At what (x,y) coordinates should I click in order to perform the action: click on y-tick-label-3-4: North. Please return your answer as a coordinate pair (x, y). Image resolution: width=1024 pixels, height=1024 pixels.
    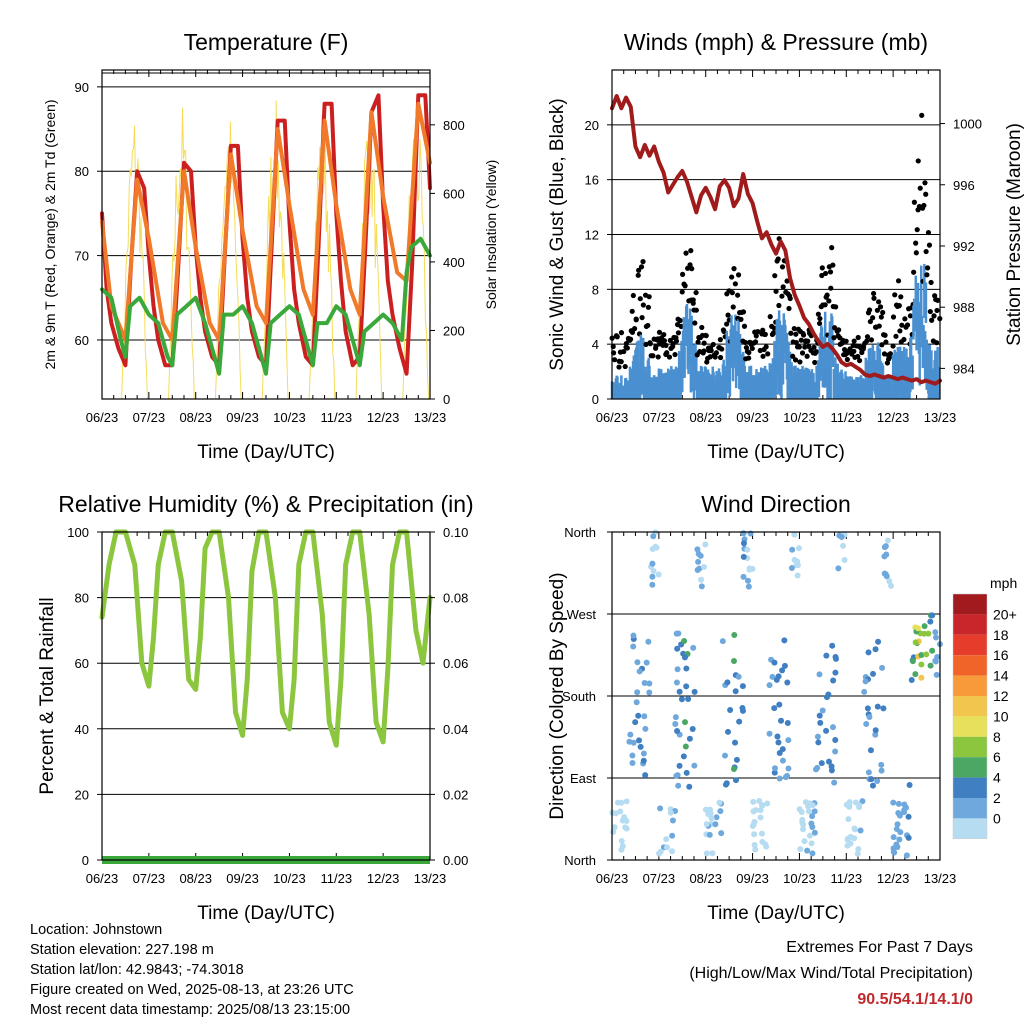
    Looking at the image, I should click on (580, 532).